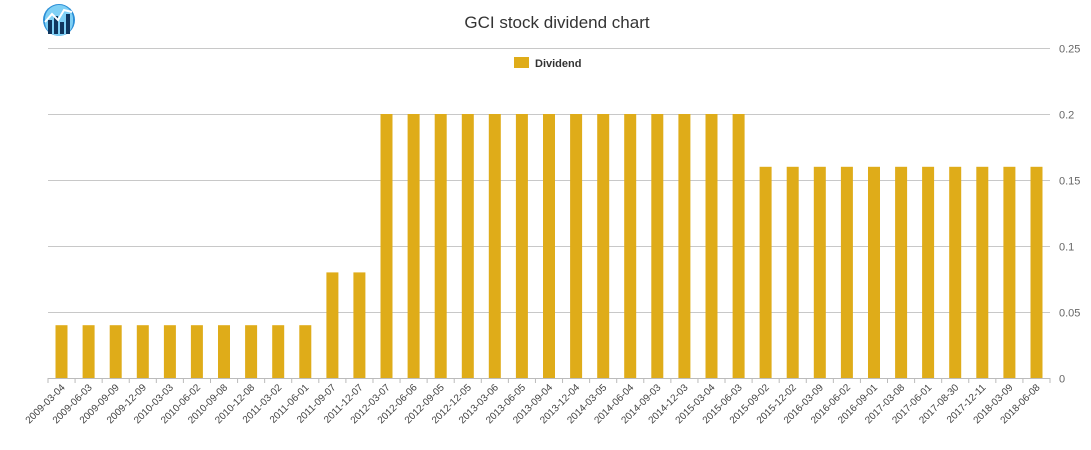 This screenshot has height=450, width=1091. What do you see at coordinates (556, 22) in the screenshot?
I see `chart-title: GCI stock dividend chart` at bounding box center [556, 22].